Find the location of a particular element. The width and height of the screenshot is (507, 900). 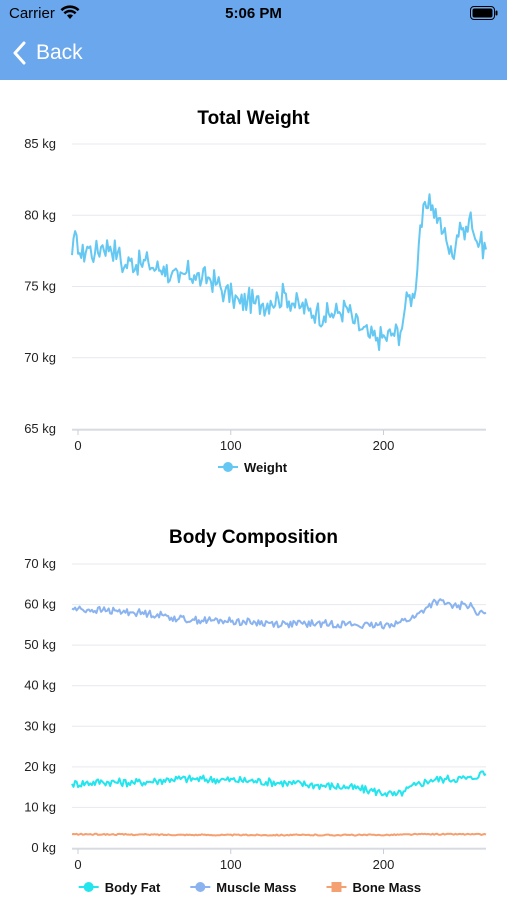

y-tick-label: 80 kg is located at coordinates (40, 214).